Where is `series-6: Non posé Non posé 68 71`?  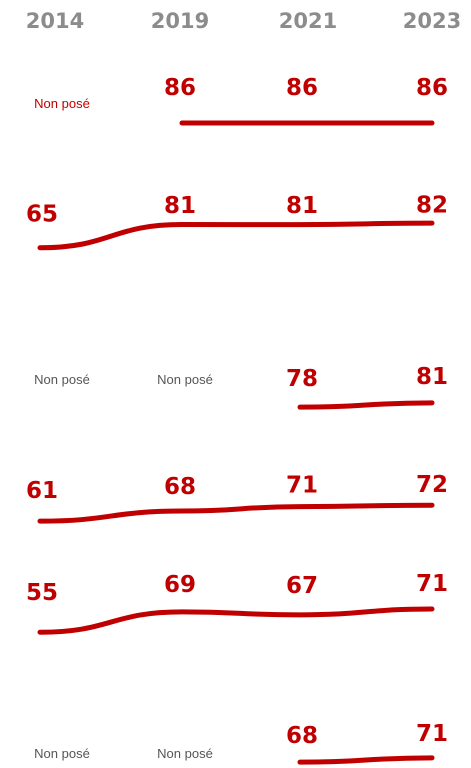
series-6: Non posé Non posé 68 71 is located at coordinates (241, 743).